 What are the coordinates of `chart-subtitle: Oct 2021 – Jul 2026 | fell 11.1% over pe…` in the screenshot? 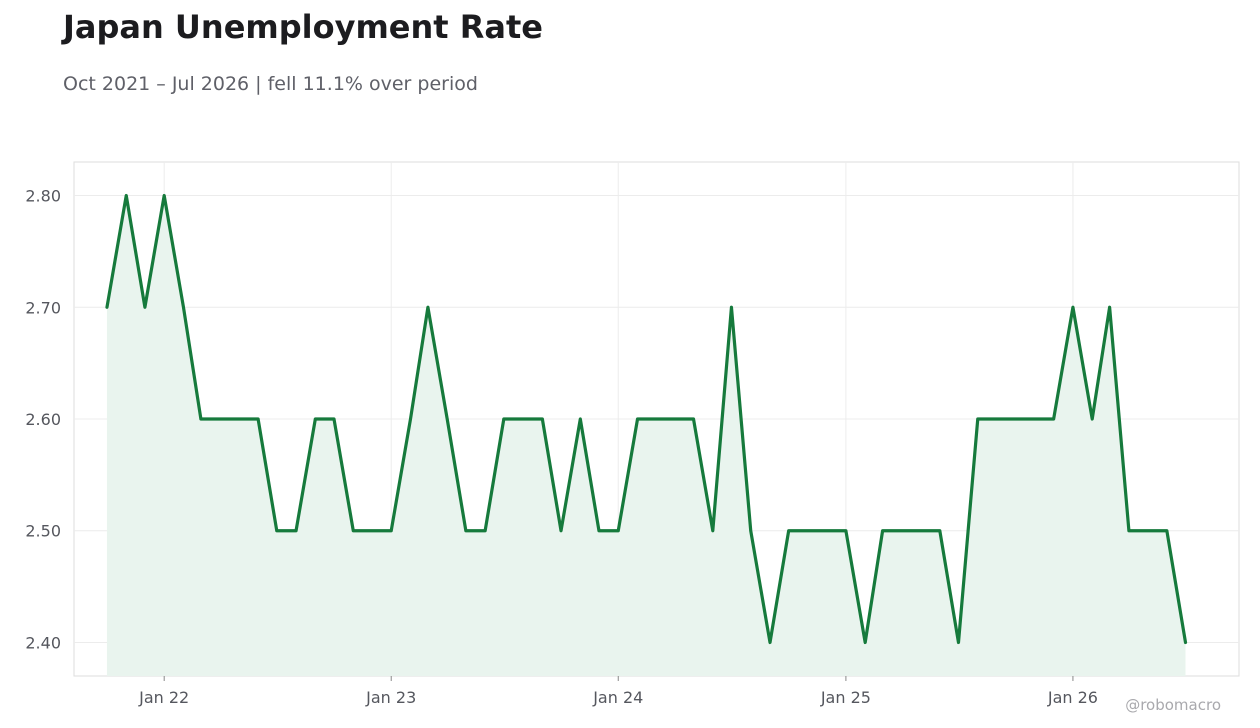 It's located at (270, 84).